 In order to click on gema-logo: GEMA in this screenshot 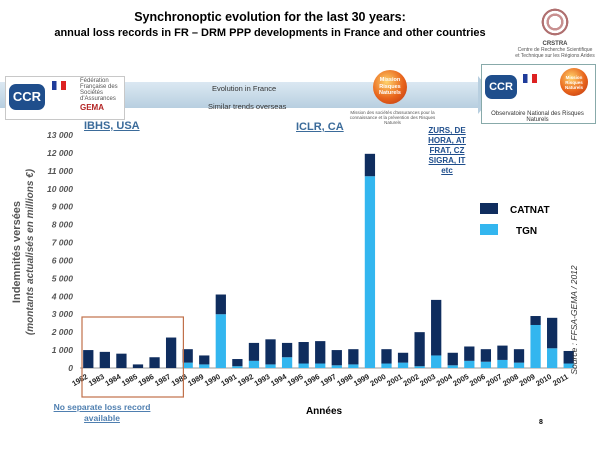, I will do `click(92, 107)`.